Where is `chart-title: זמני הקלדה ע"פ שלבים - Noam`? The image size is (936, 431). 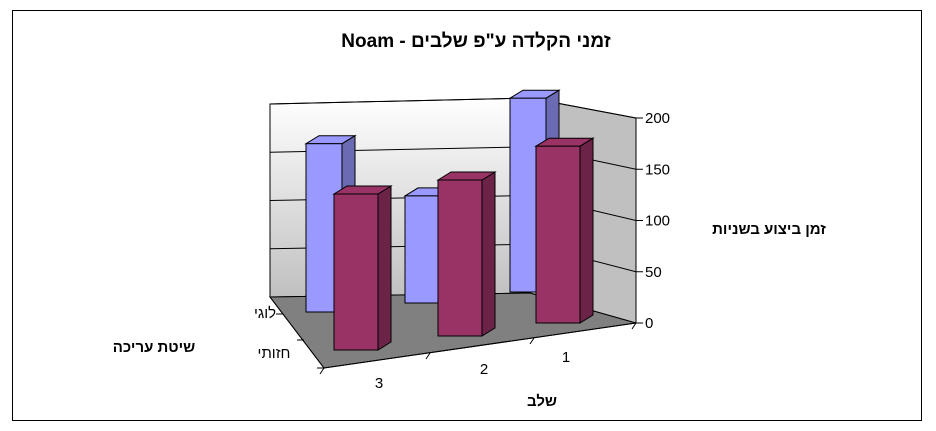
chart-title: זמני הקלדה ע"פ שלבים - Noam is located at coordinates (475, 41).